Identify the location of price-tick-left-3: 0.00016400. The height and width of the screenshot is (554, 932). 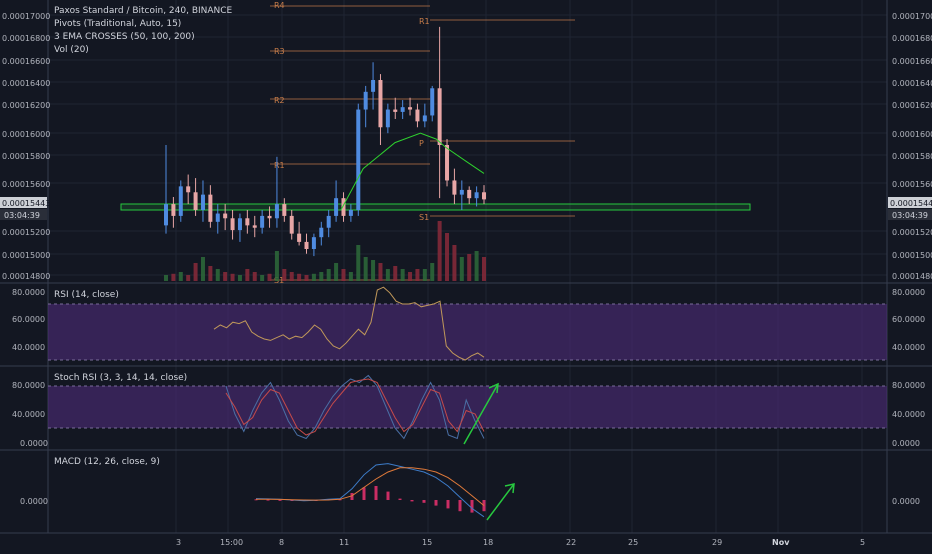
(26, 83).